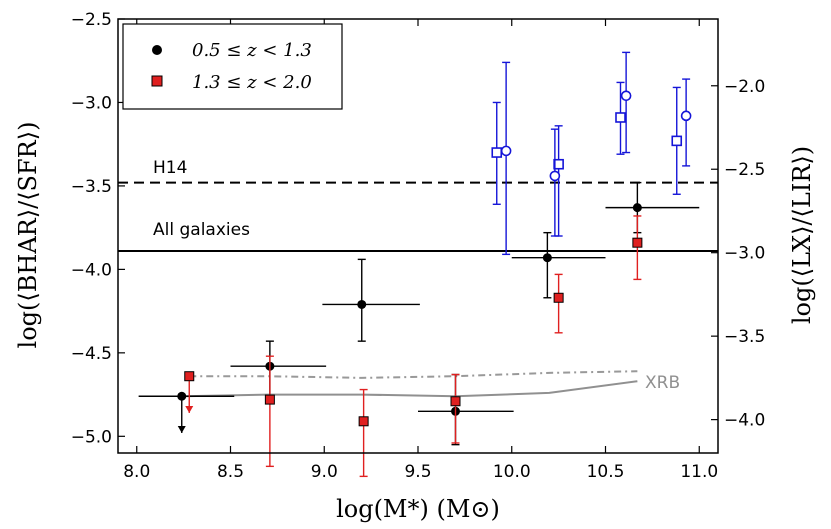 The width and height of the screenshot is (831, 529). What do you see at coordinates (744, 170) in the screenshot?
I see `y-right-tick-label-1: −2.5` at bounding box center [744, 170].